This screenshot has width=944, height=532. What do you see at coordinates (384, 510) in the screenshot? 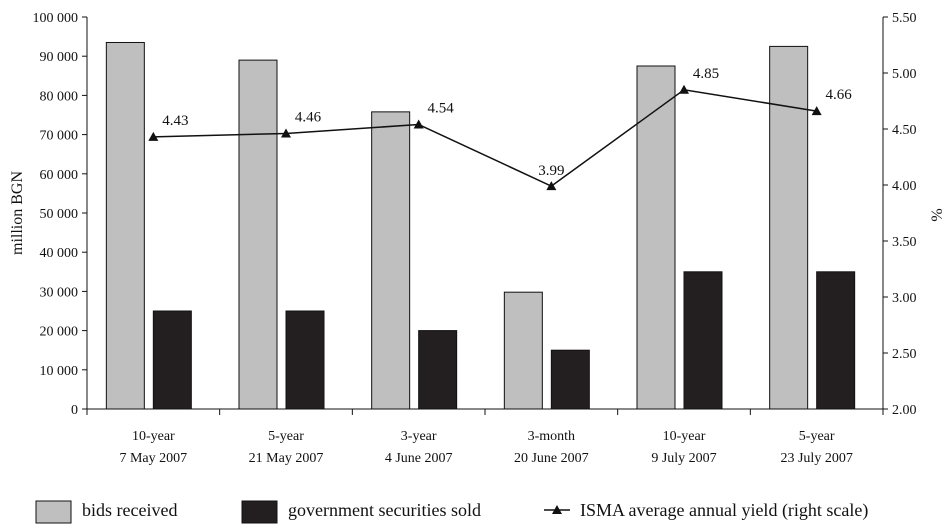
I see `legend-label-sold: government securities sold` at bounding box center [384, 510].